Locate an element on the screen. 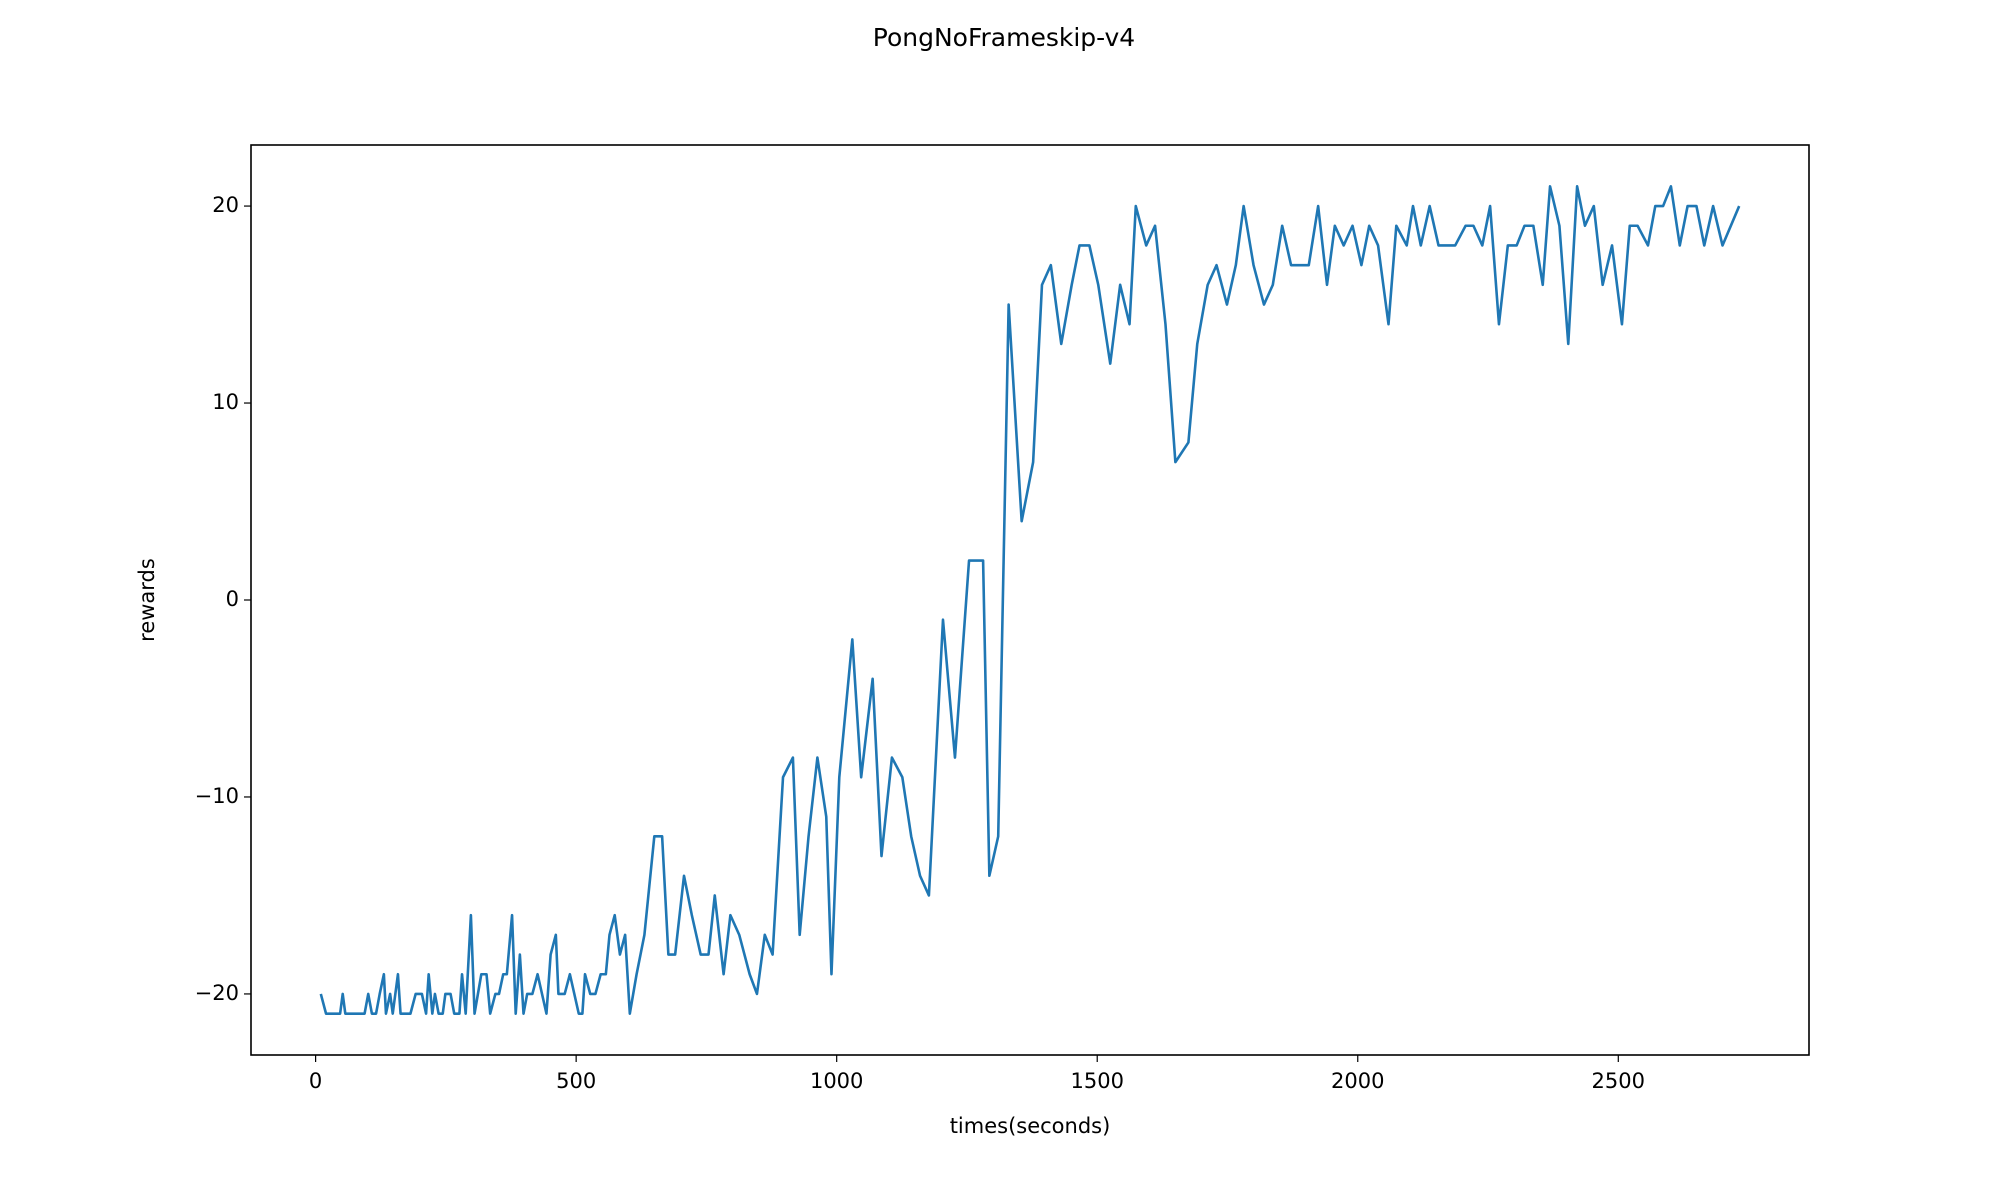 This screenshot has width=2000, height=1200. x-tick-label: 1500 is located at coordinates (1096, 1081).